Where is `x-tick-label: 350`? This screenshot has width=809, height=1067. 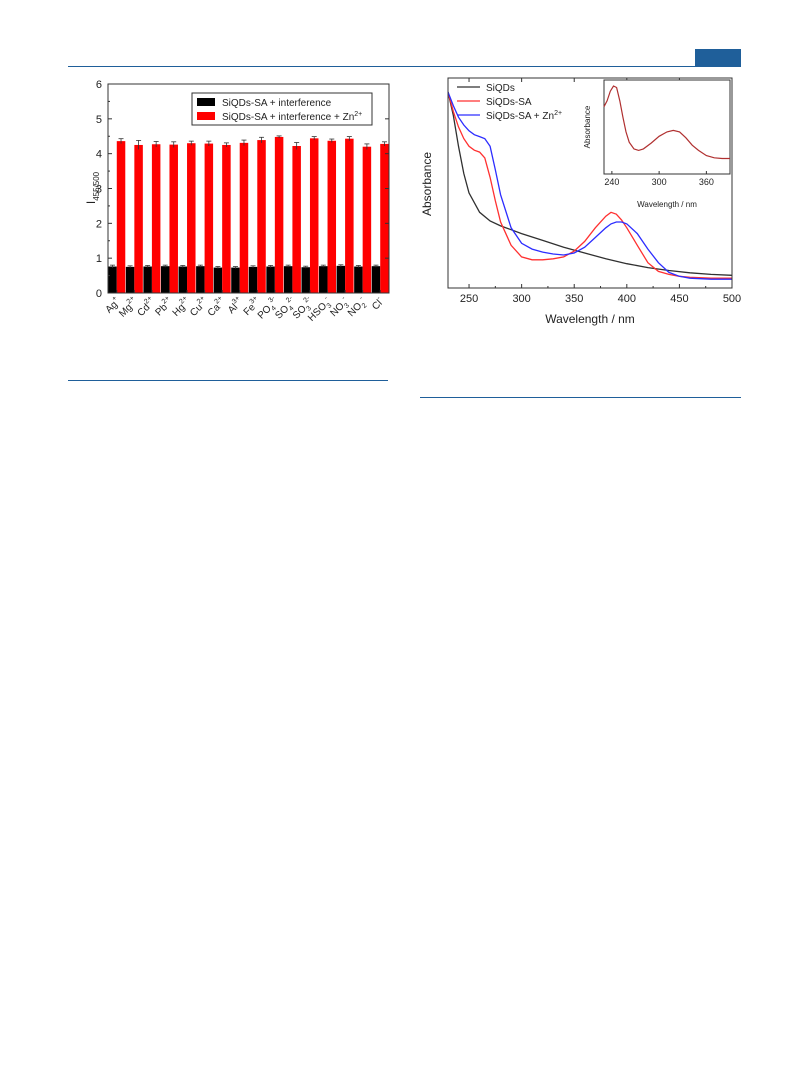 x-tick-label: 350 is located at coordinates (574, 299).